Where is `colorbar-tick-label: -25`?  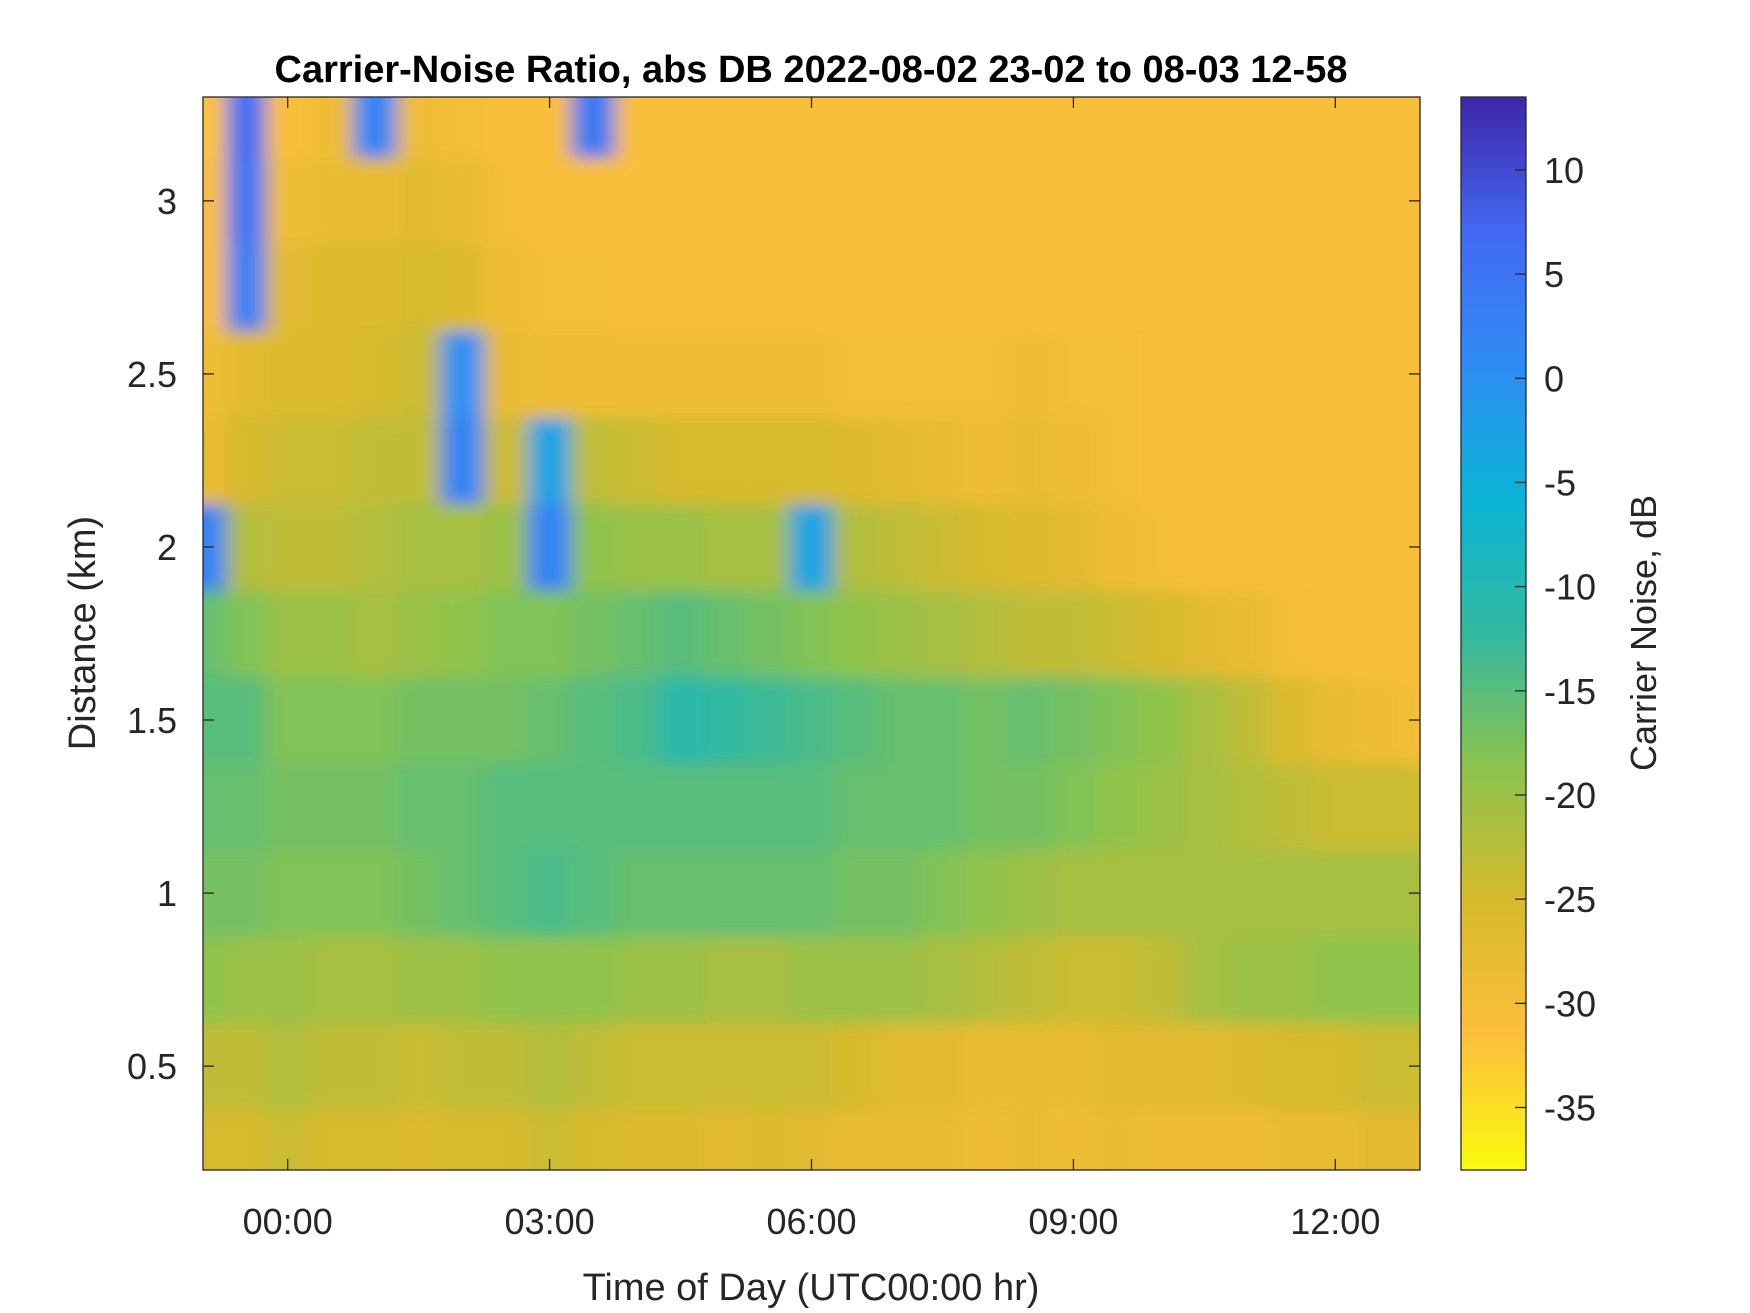
colorbar-tick-label: -25 is located at coordinates (1570, 899).